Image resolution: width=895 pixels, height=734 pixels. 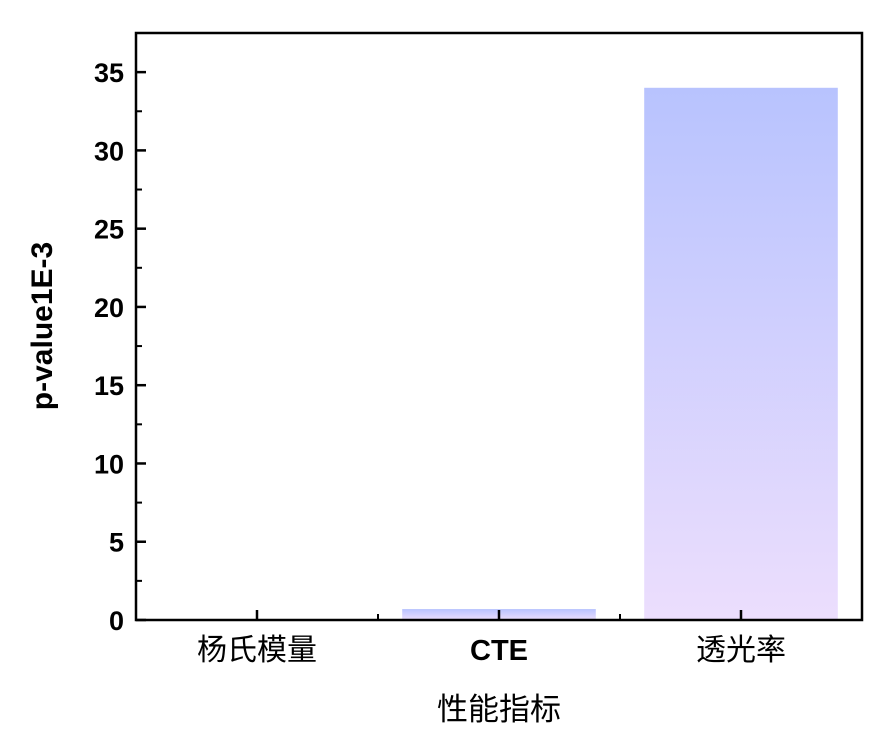 What do you see at coordinates (109, 73) in the screenshot?
I see `y-tick-label: 35` at bounding box center [109, 73].